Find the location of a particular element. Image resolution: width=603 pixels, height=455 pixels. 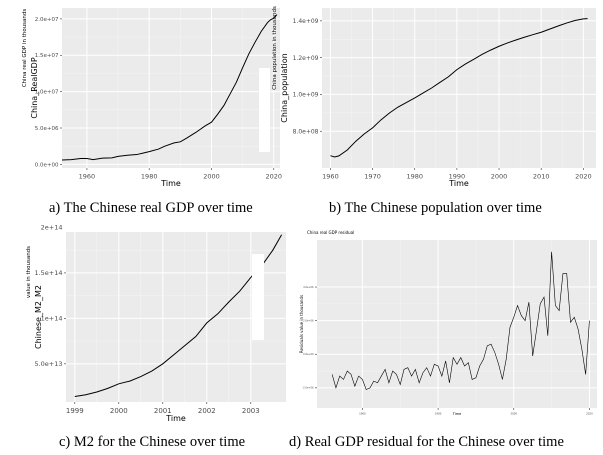

y-axis-title: China_RealGDP is located at coordinates (34, 87).